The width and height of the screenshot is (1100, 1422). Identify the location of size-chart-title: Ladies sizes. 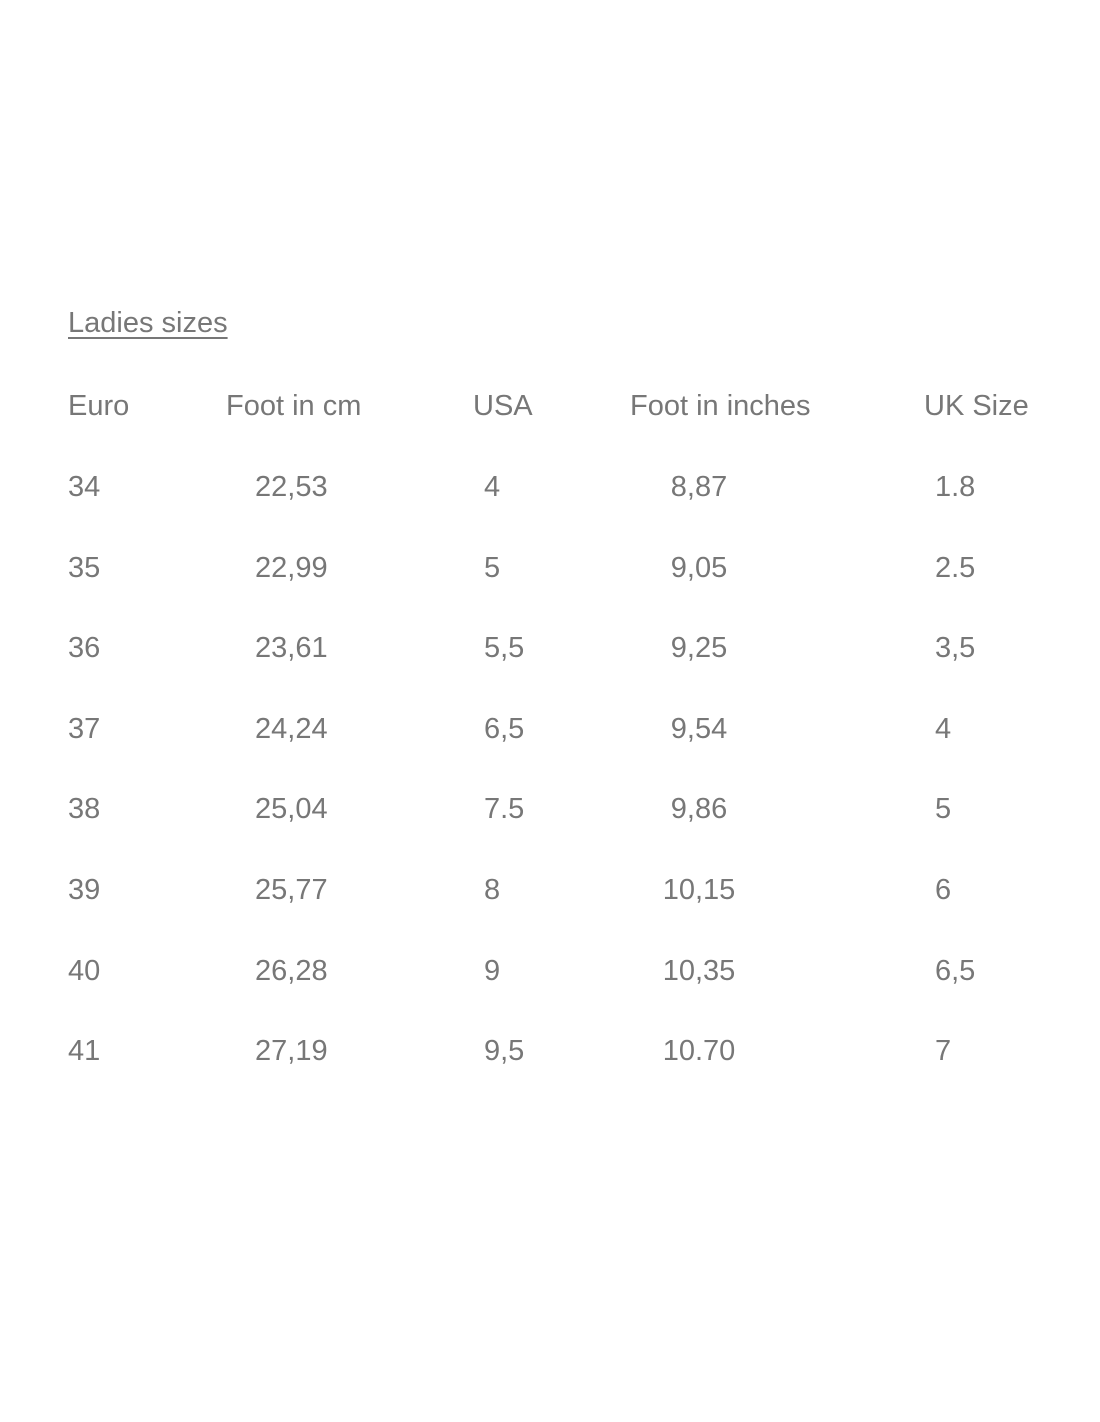
(148, 323).